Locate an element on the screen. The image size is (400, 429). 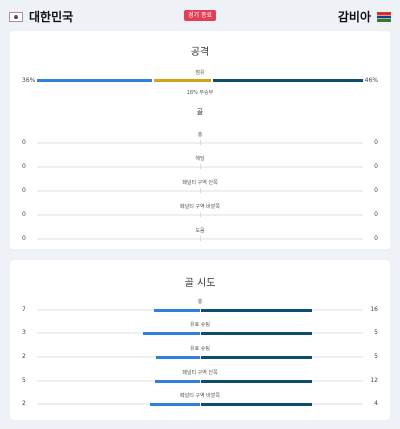
goal-row-label: 페널티 구역 안쪽 is located at coordinates (200, 183).